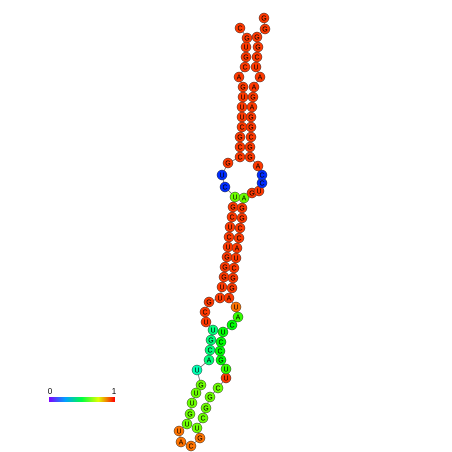  Describe the element at coordinates (50, 391) in the screenshot. I see `scale-min-label: 0` at that location.